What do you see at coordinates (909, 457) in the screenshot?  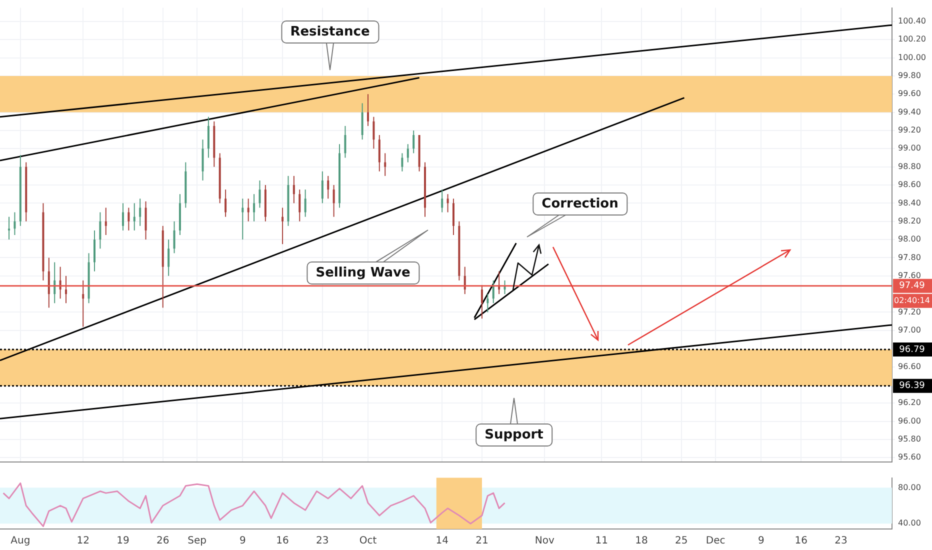 I see `y-tick-label: 95.60` at bounding box center [909, 457].